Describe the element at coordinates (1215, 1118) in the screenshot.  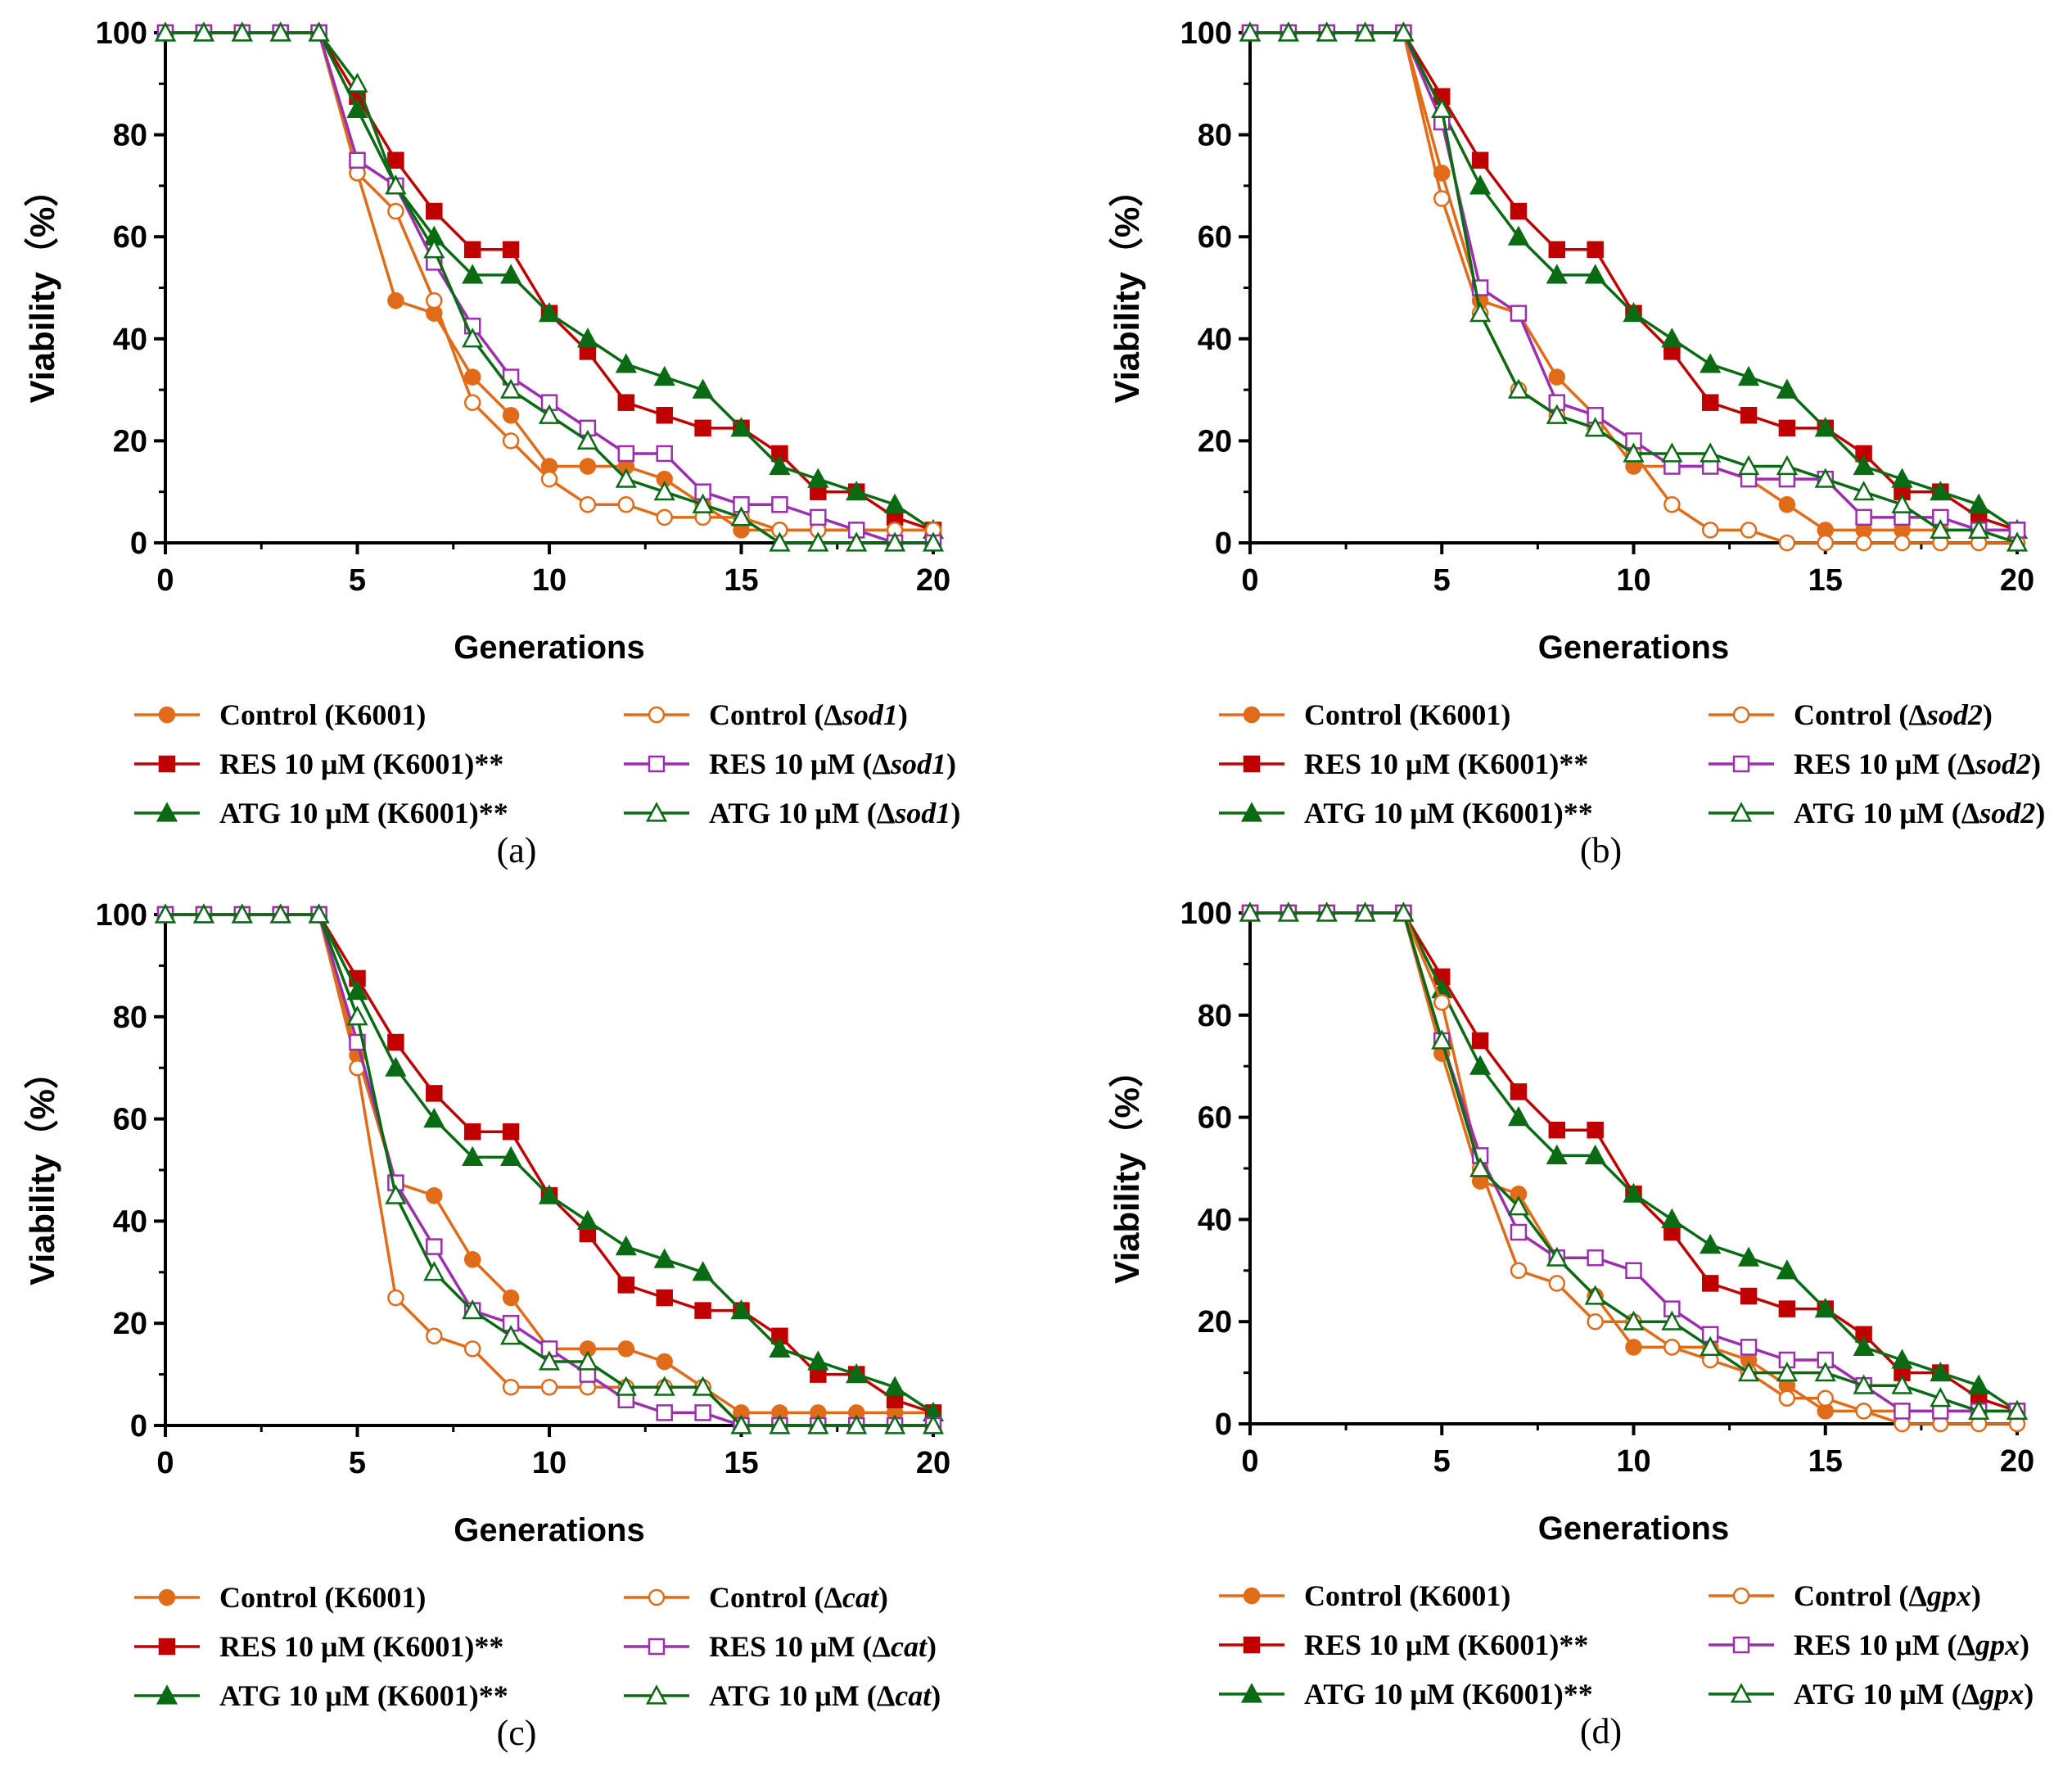
I see `y-tick-label: 60` at that location.